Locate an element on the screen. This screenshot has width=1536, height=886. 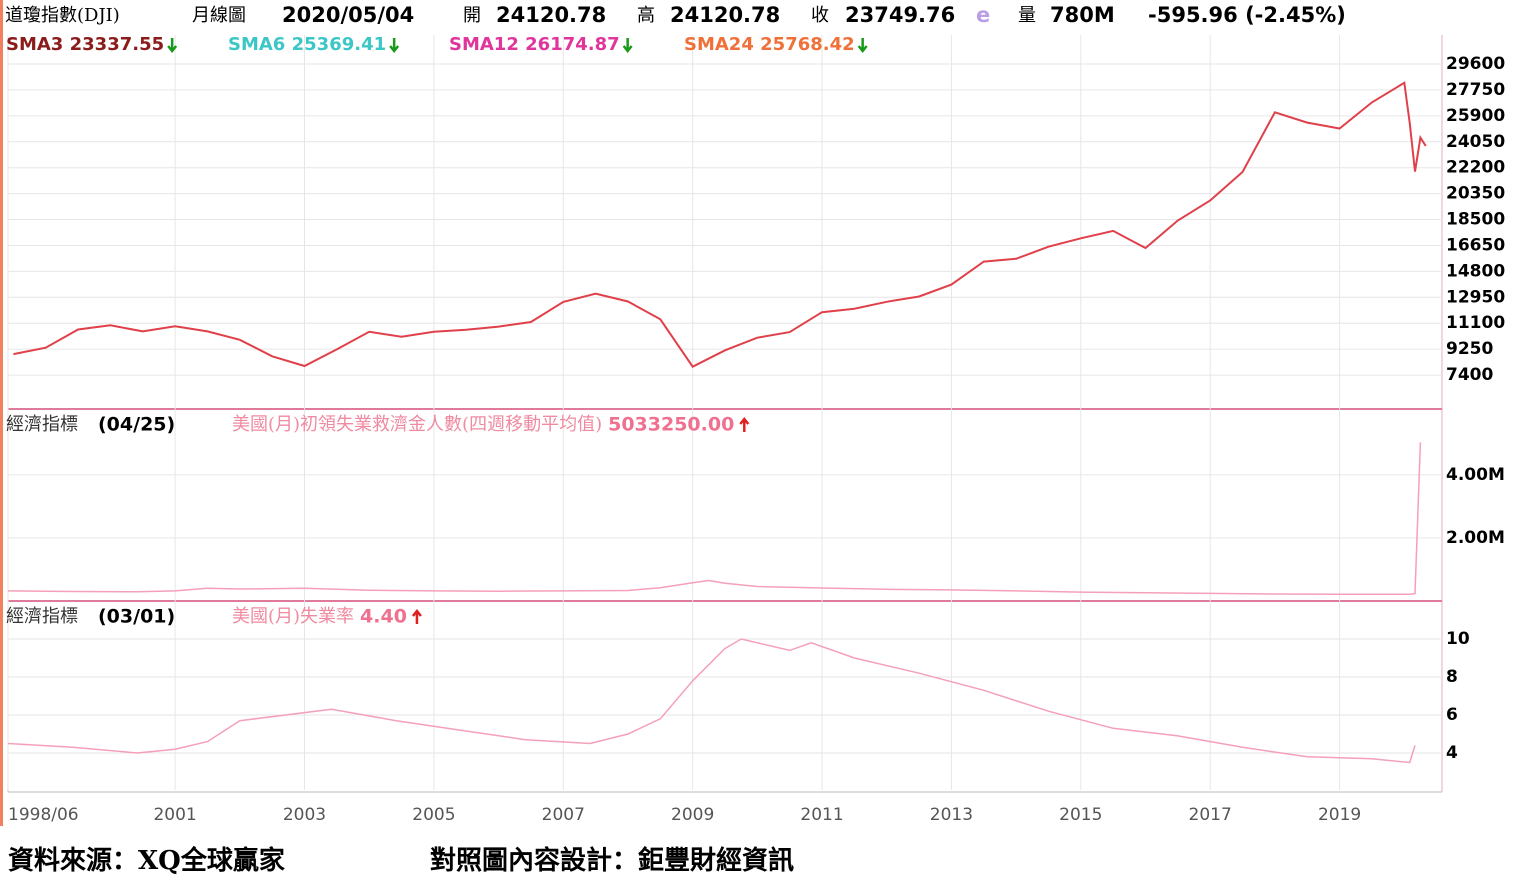
volume-label: 量 is located at coordinates (1027, 15).